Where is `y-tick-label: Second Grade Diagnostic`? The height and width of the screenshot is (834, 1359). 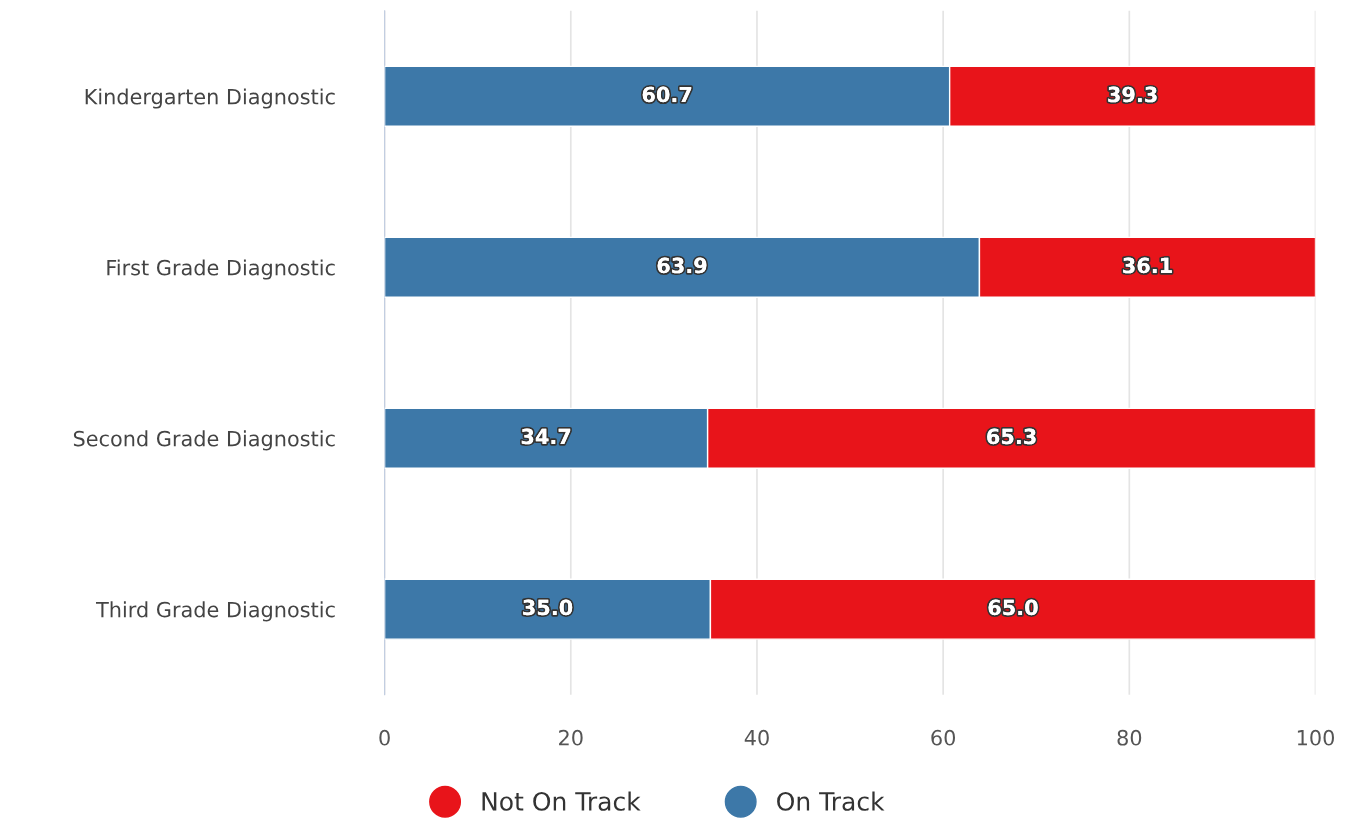 y-tick-label: Second Grade Diagnostic is located at coordinates (204, 440).